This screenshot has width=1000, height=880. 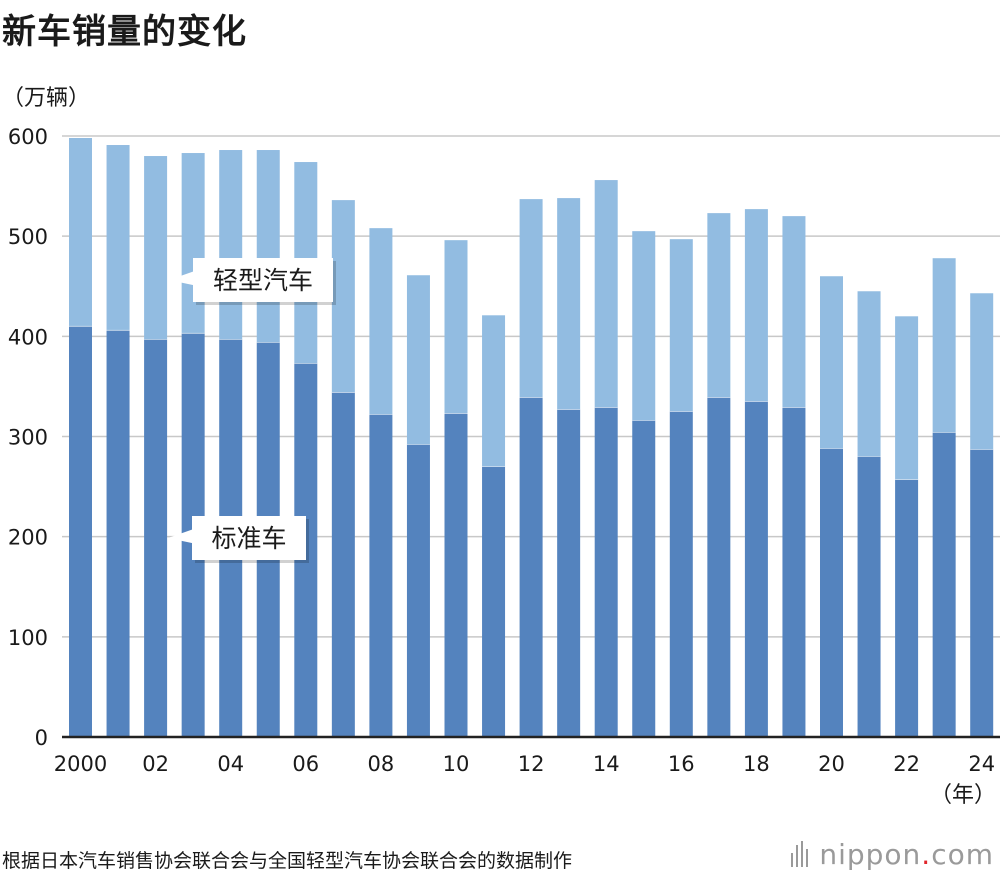 I want to click on y-tick-label: 0, so click(x=41, y=738).